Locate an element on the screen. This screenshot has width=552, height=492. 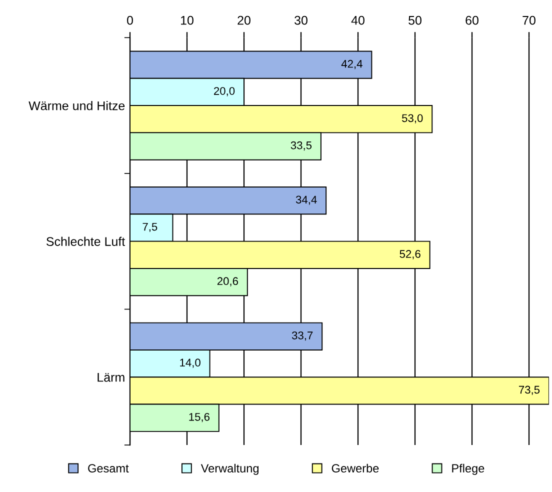
x-tick-label: 60 is located at coordinates (472, 20).